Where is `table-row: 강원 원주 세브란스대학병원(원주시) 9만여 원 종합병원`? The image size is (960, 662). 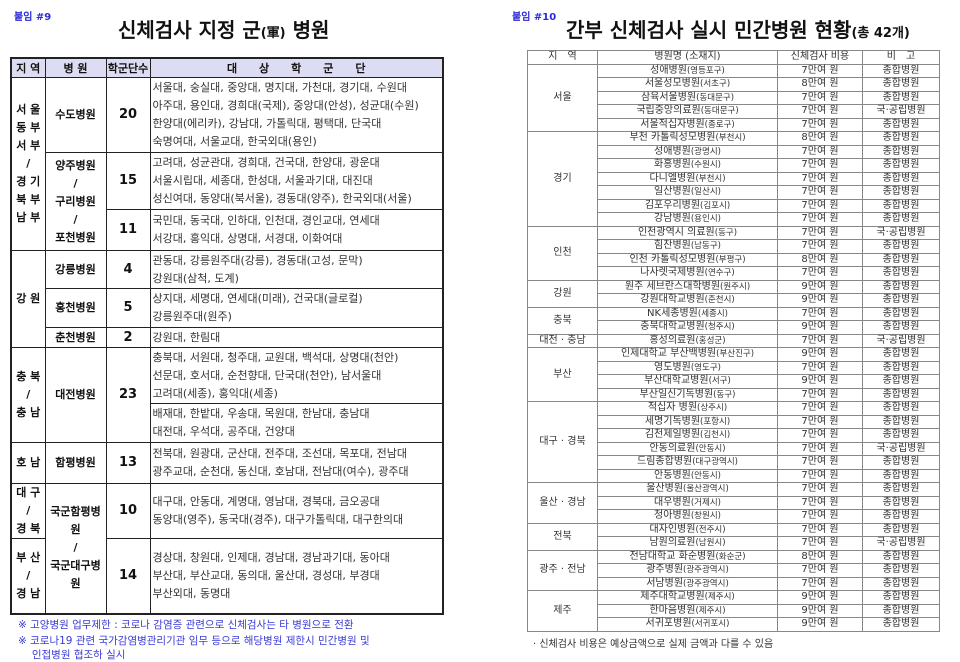 table-row: 강원 원주 세브란스대학병원(원주시) 9만여 원 종합병원 is located at coordinates (733, 293).